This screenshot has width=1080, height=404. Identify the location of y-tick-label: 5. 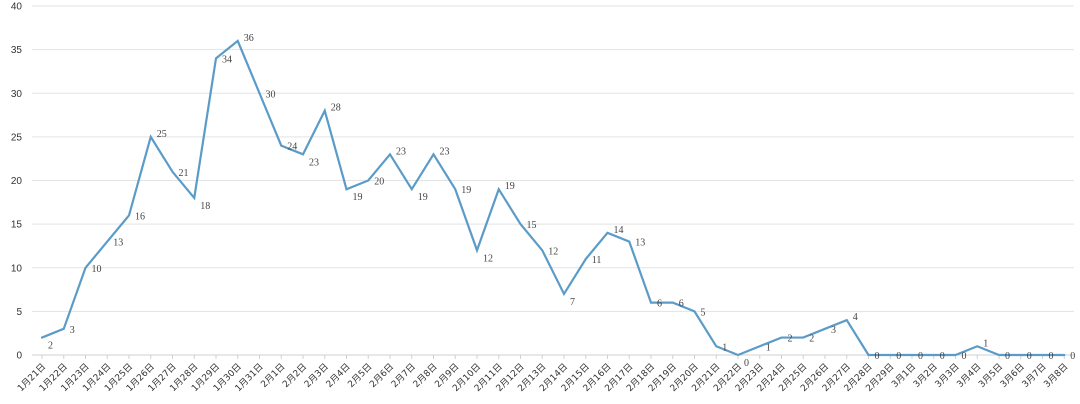
(19, 312).